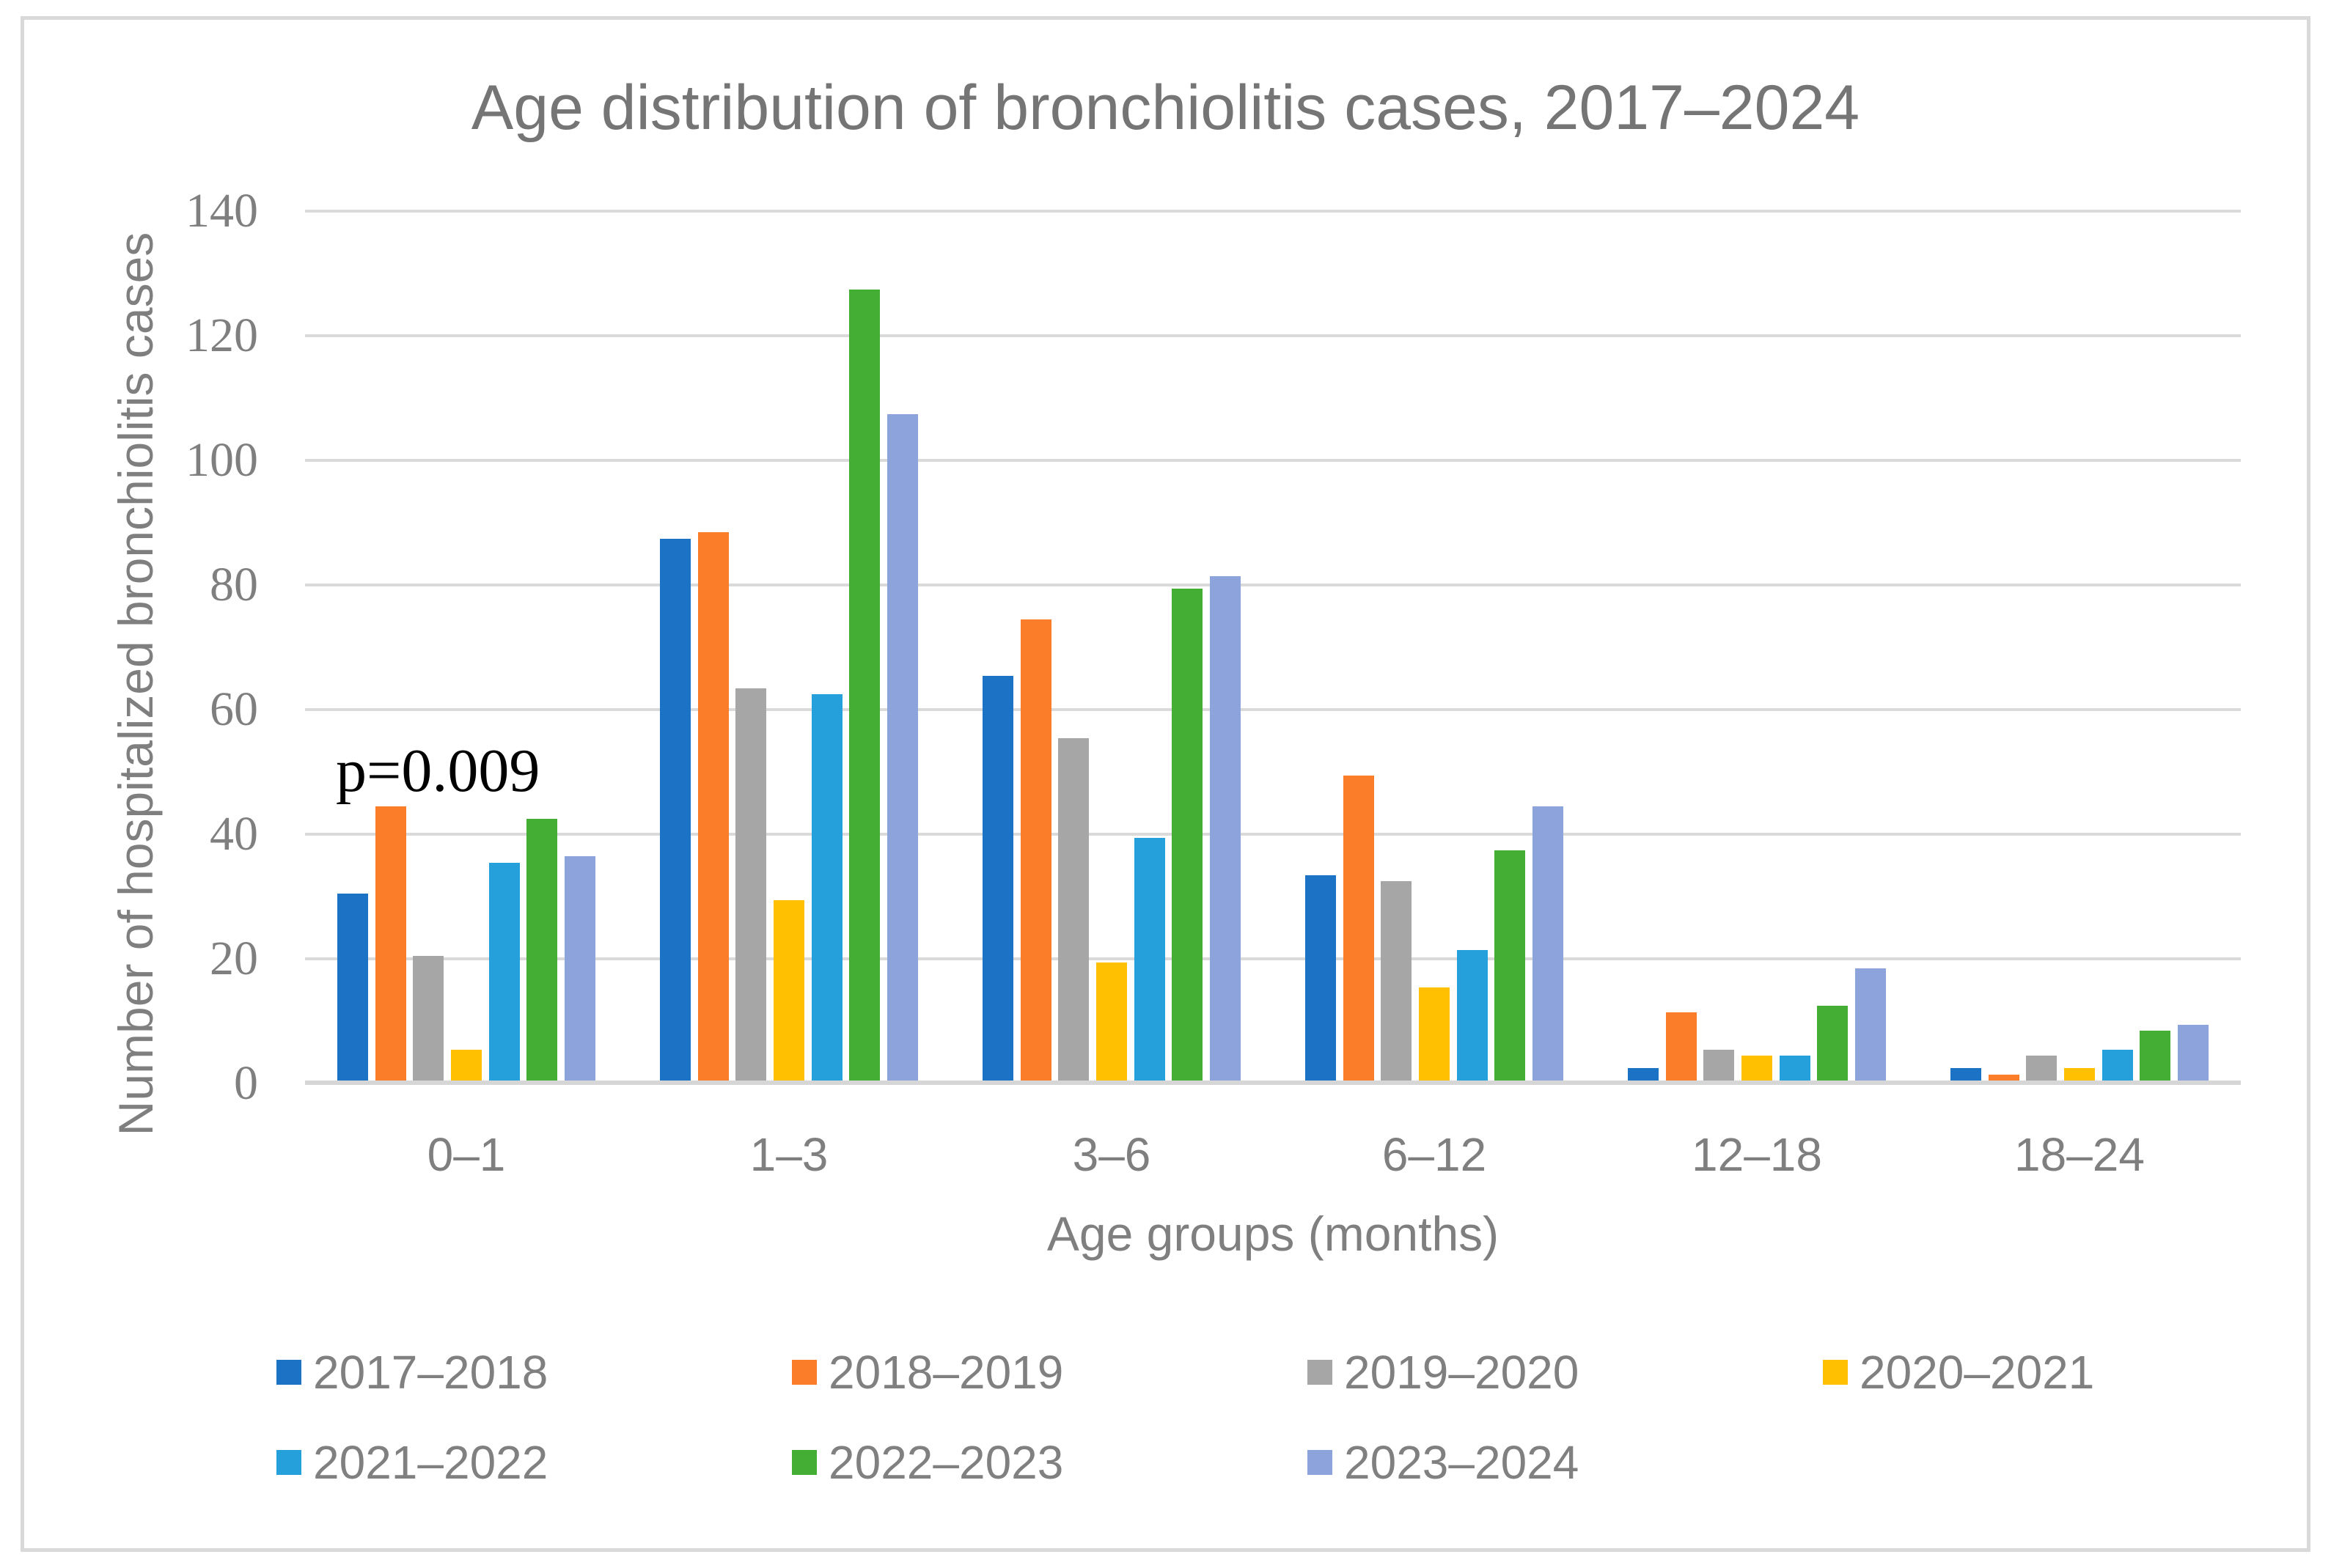  I want to click on legend-label: 2017–2018, so click(430, 1373).